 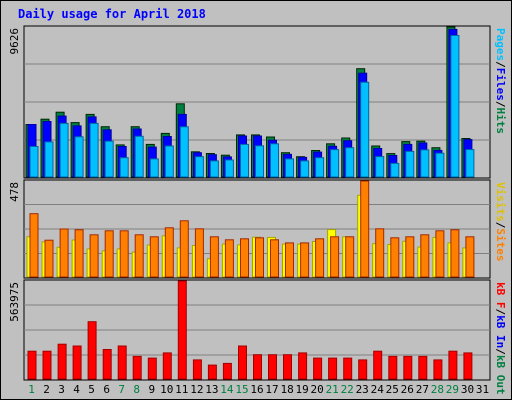 I want to click on legend-entry: Sites, so click(x=500, y=244).